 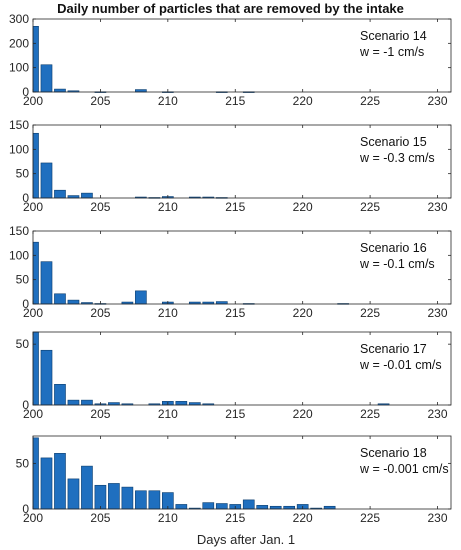 I want to click on x-axis-label: Days after Jan. 1, so click(x=246, y=539).